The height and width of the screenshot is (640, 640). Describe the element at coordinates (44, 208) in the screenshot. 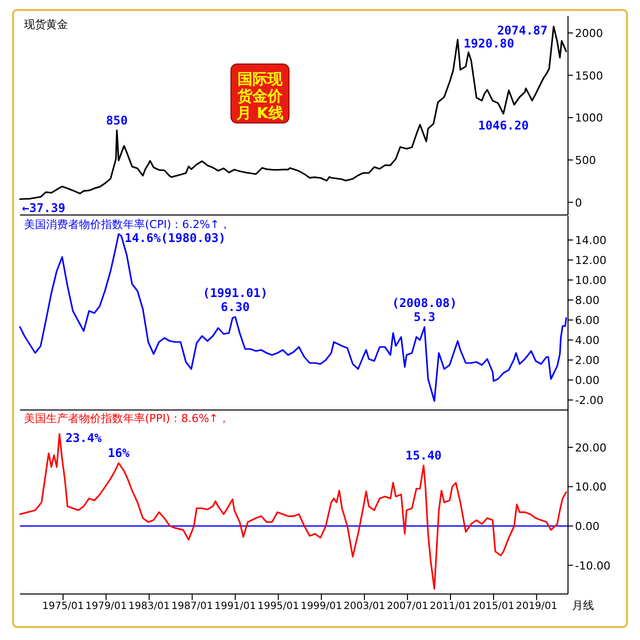

I see `annotation: ←37.39` at that location.